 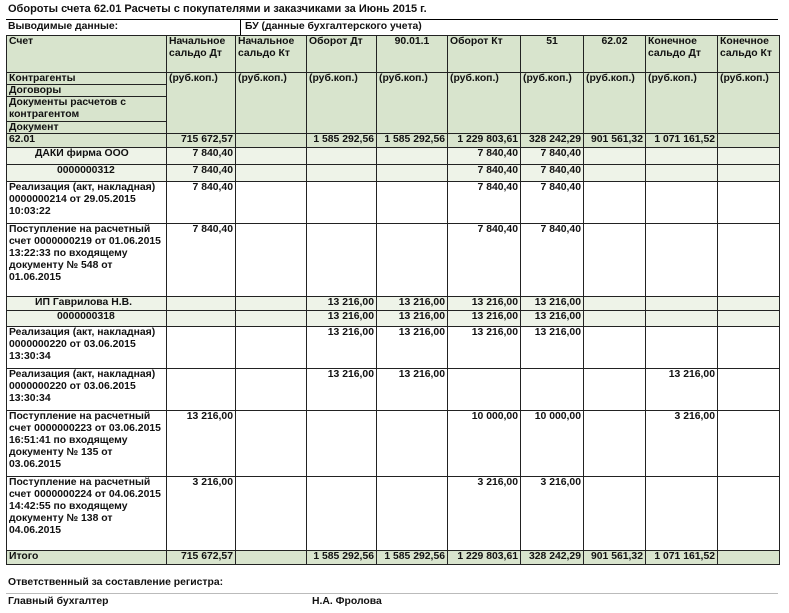 I want to click on header-col: Конечное сальдо Кт, so click(x=748, y=54).